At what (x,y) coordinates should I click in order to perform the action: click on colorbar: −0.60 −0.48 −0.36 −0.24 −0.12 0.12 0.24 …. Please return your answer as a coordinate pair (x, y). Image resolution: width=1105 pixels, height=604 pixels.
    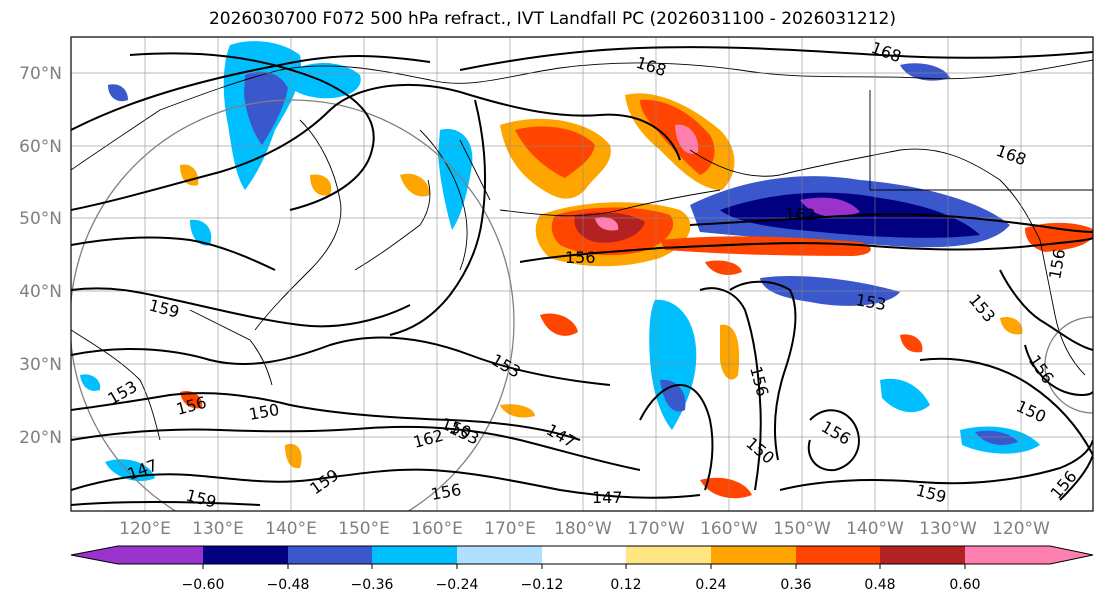
    Looking at the image, I should click on (582, 569).